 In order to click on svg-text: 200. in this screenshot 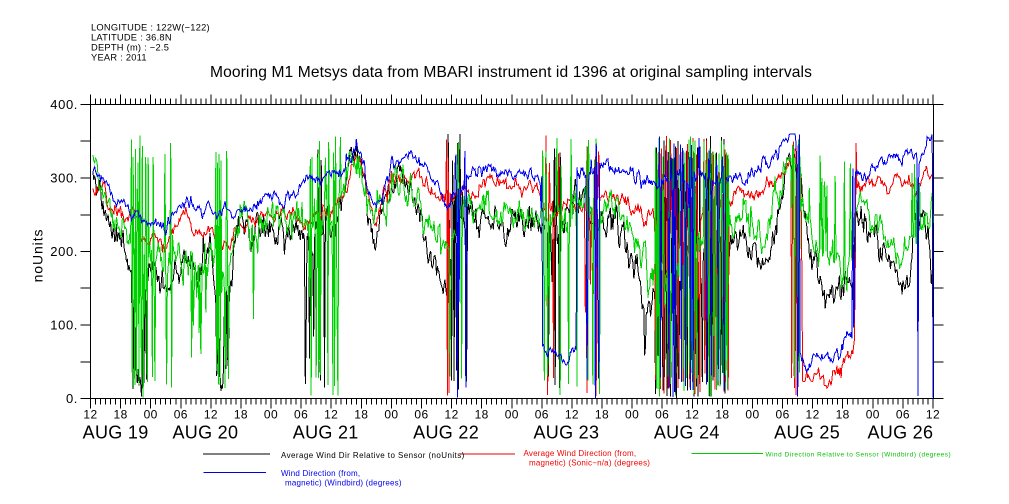, I will do `click(64, 251)`.